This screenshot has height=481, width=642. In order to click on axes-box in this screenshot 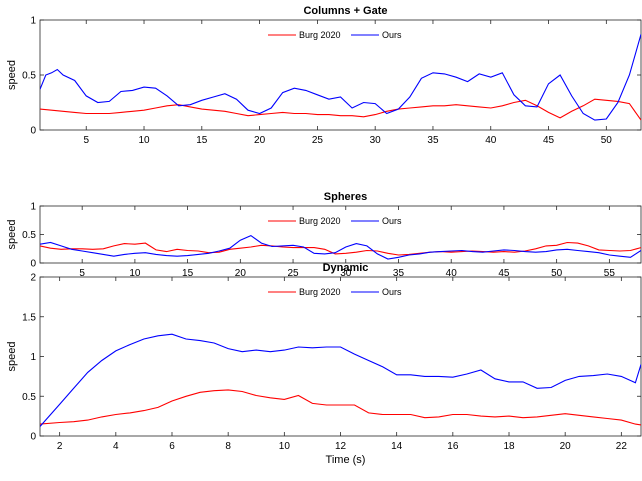, I will do `click(340, 234)`.